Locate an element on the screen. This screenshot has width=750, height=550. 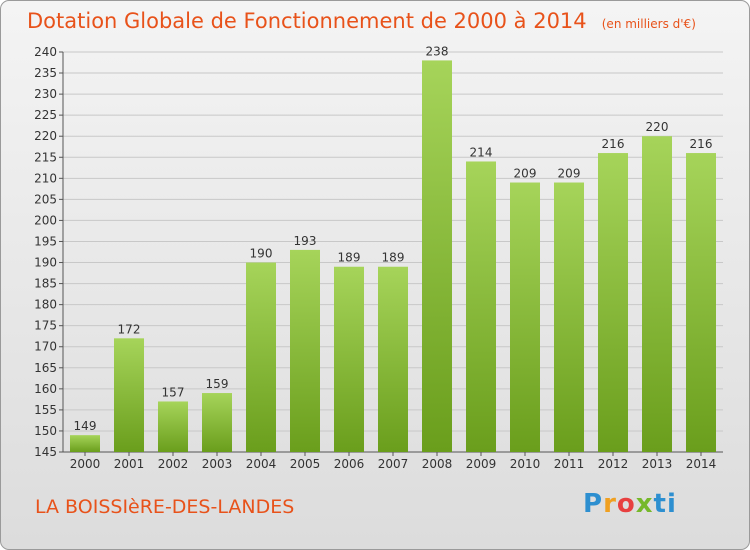
x-tick-label: 2011 is located at coordinates (569, 464).